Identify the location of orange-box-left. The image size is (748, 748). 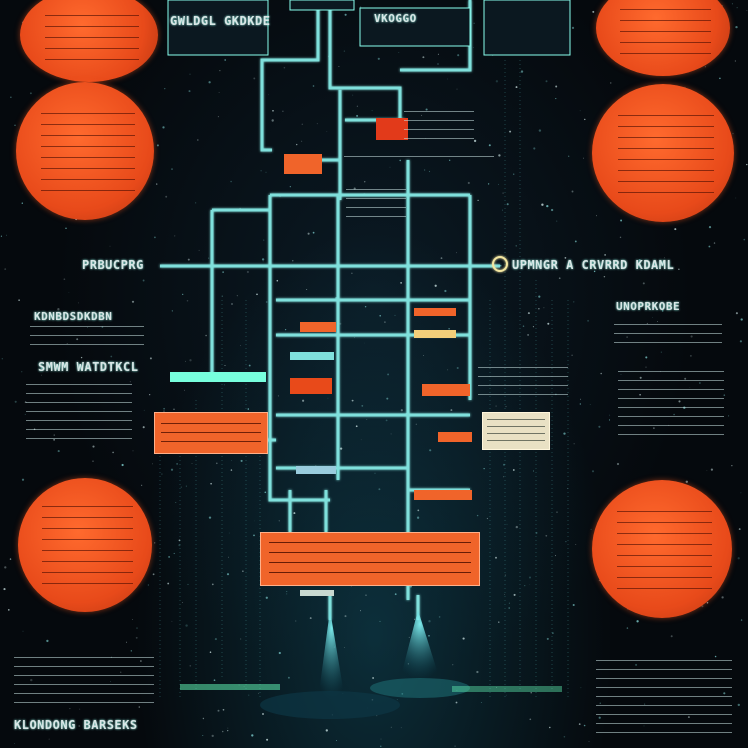
(211, 433).